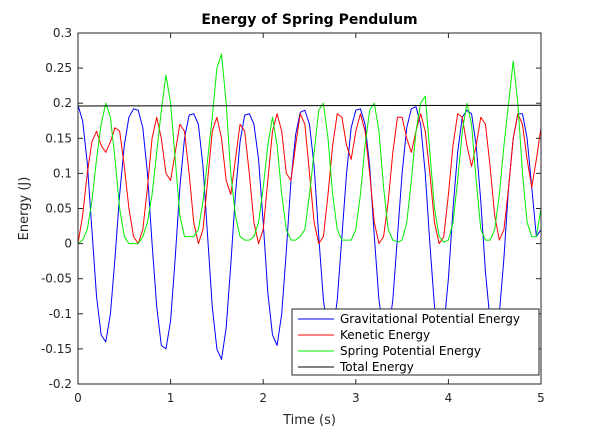 This screenshot has width=599, height=434. What do you see at coordinates (171, 398) in the screenshot?
I see `x-tick-label: 1` at bounding box center [171, 398].